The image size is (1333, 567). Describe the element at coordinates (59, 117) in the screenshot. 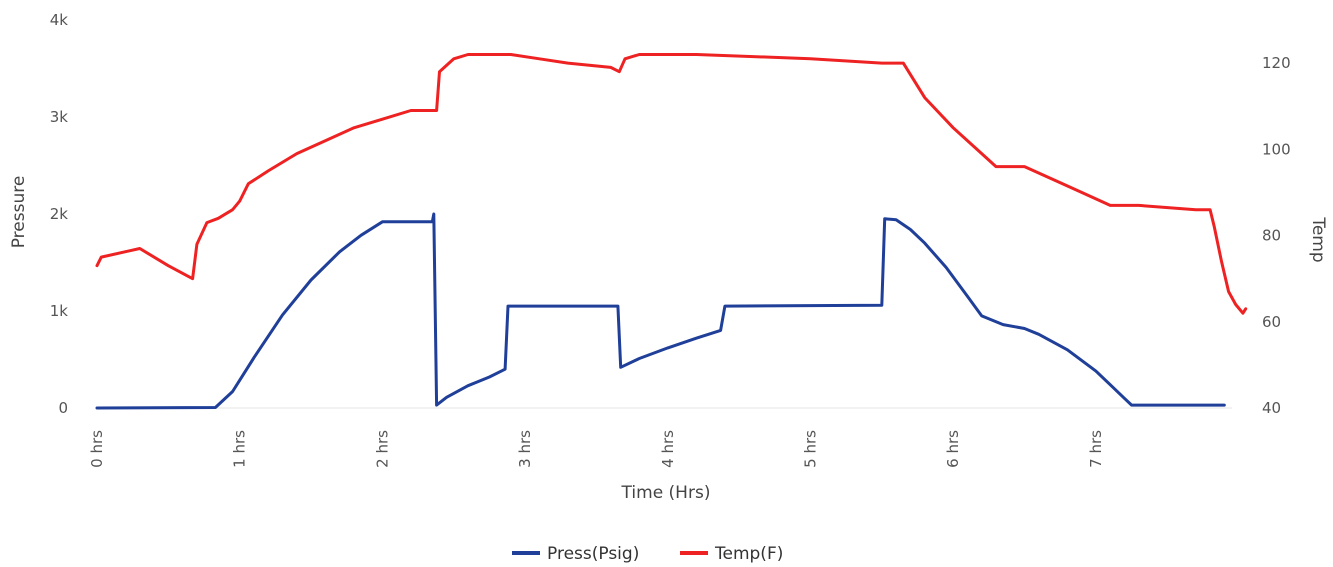

I see `y-left-tick-label: 3k` at that location.